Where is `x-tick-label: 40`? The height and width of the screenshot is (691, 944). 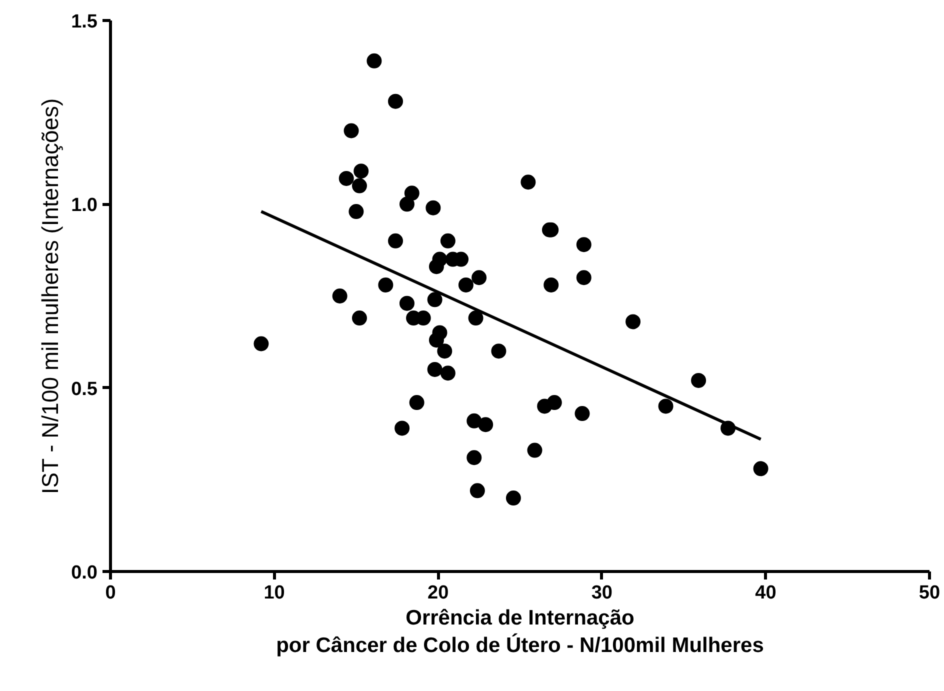 x-tick-label: 40 is located at coordinates (765, 593).